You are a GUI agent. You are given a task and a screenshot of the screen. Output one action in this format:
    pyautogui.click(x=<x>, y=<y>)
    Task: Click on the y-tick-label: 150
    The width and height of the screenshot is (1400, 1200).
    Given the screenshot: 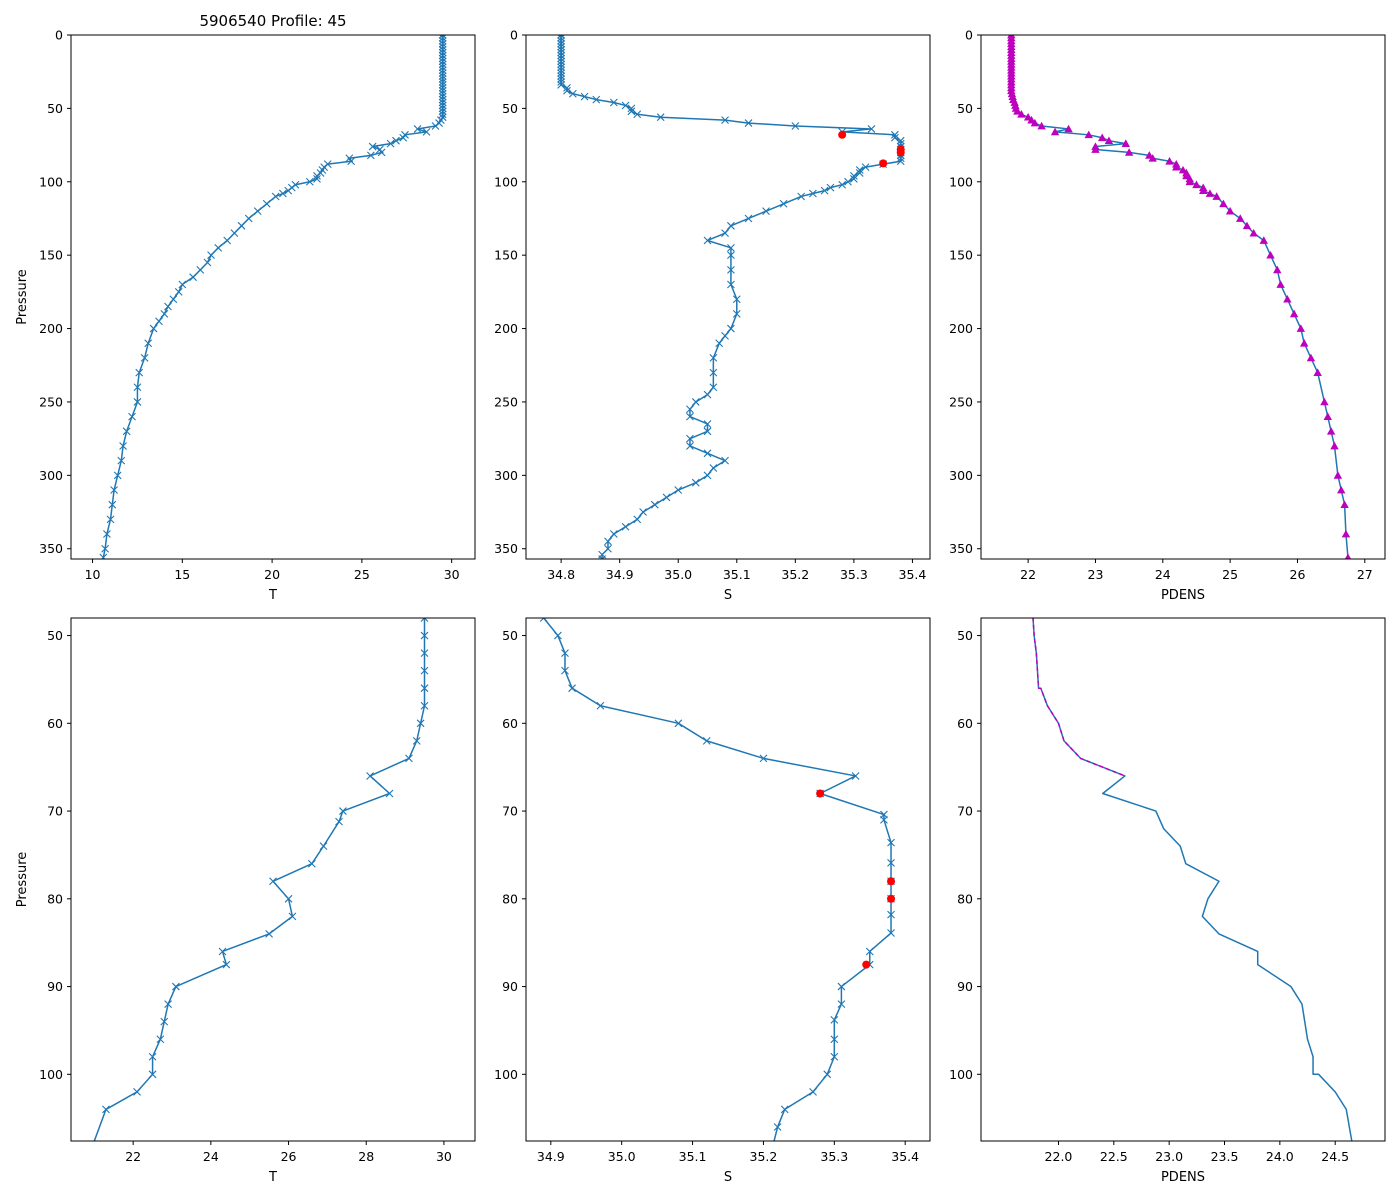 What is the action you would take?
    pyautogui.click(x=51, y=255)
    